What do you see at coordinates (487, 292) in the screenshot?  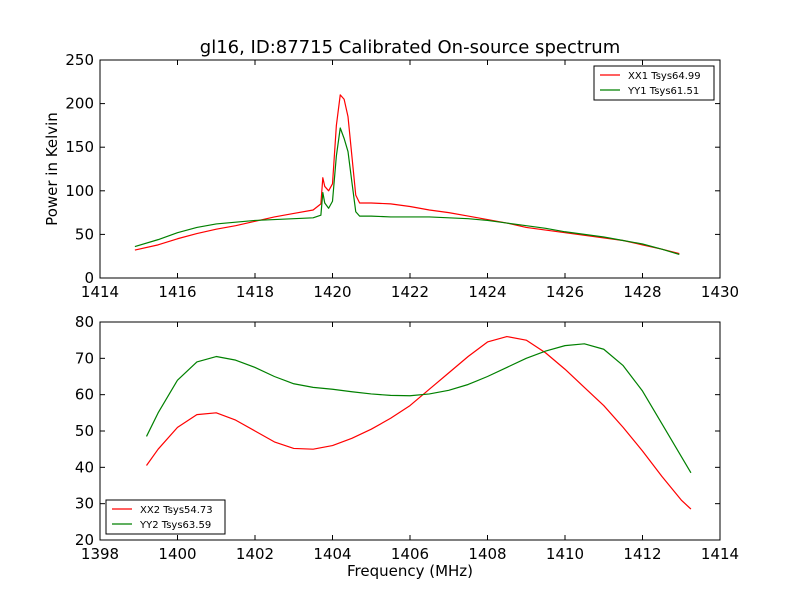 I see `x-tick-label: 1424` at bounding box center [487, 292].